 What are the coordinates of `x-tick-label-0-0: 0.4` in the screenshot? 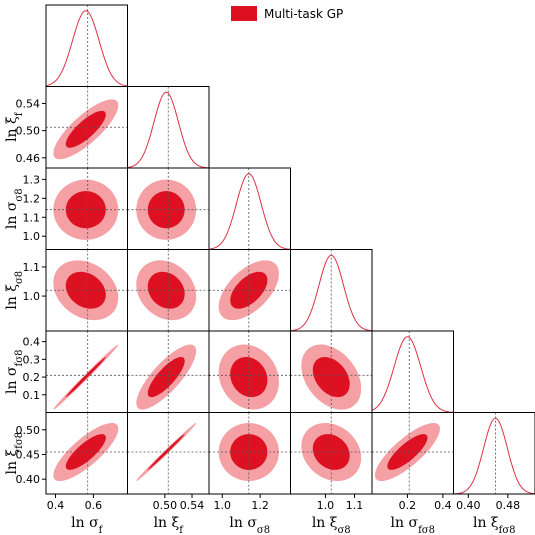 It's located at (56, 505).